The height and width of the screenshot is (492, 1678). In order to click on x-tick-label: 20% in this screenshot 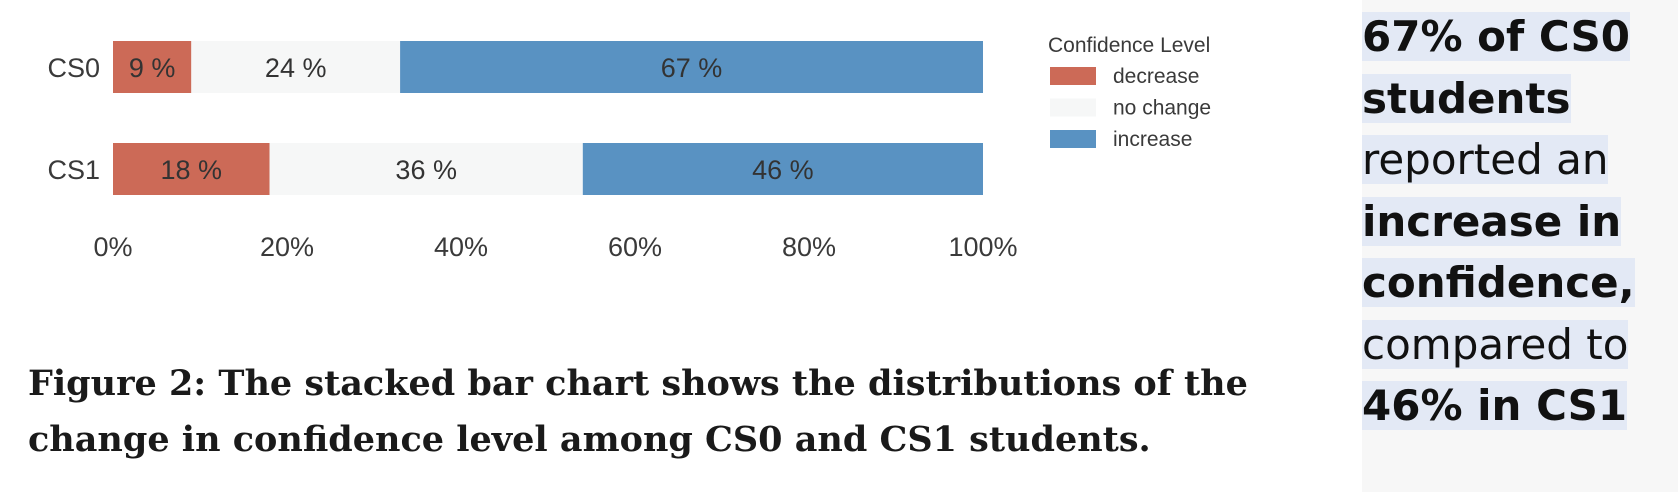, I will do `click(287, 247)`.